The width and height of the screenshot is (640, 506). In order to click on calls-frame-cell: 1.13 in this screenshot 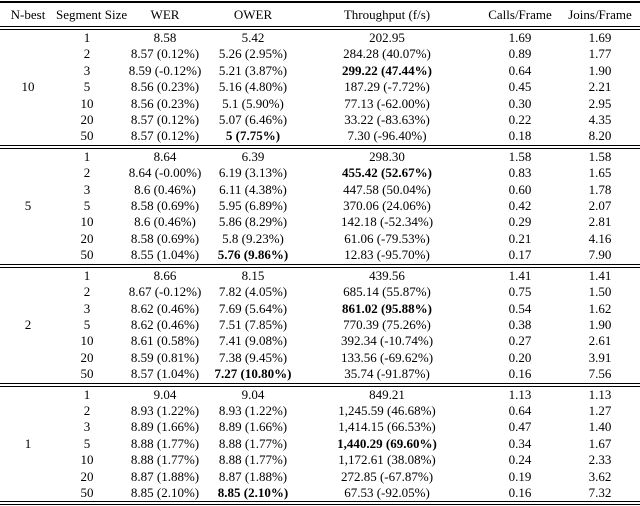, I will do `click(520, 392)`.